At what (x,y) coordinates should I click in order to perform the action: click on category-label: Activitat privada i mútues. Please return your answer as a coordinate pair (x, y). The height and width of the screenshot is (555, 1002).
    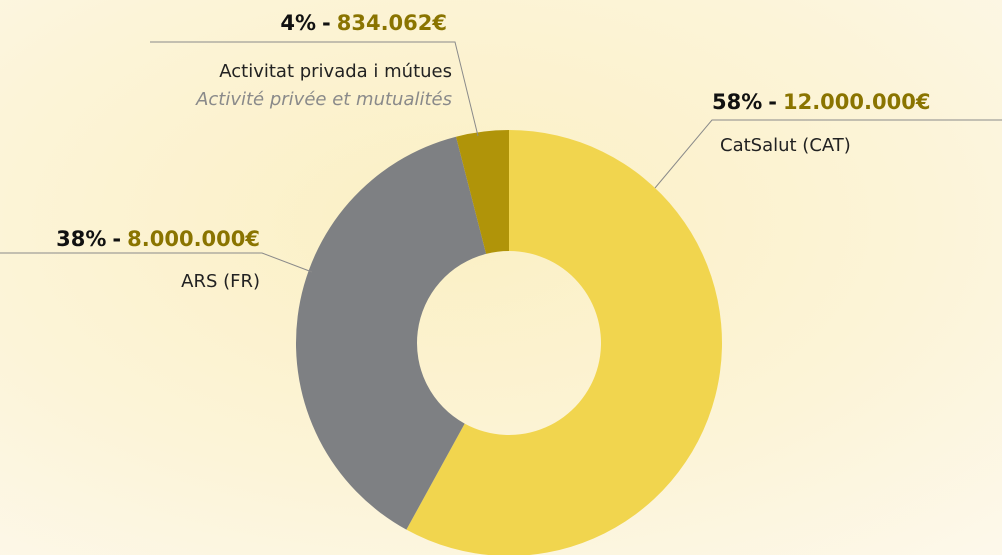
    Looking at the image, I should click on (335, 71).